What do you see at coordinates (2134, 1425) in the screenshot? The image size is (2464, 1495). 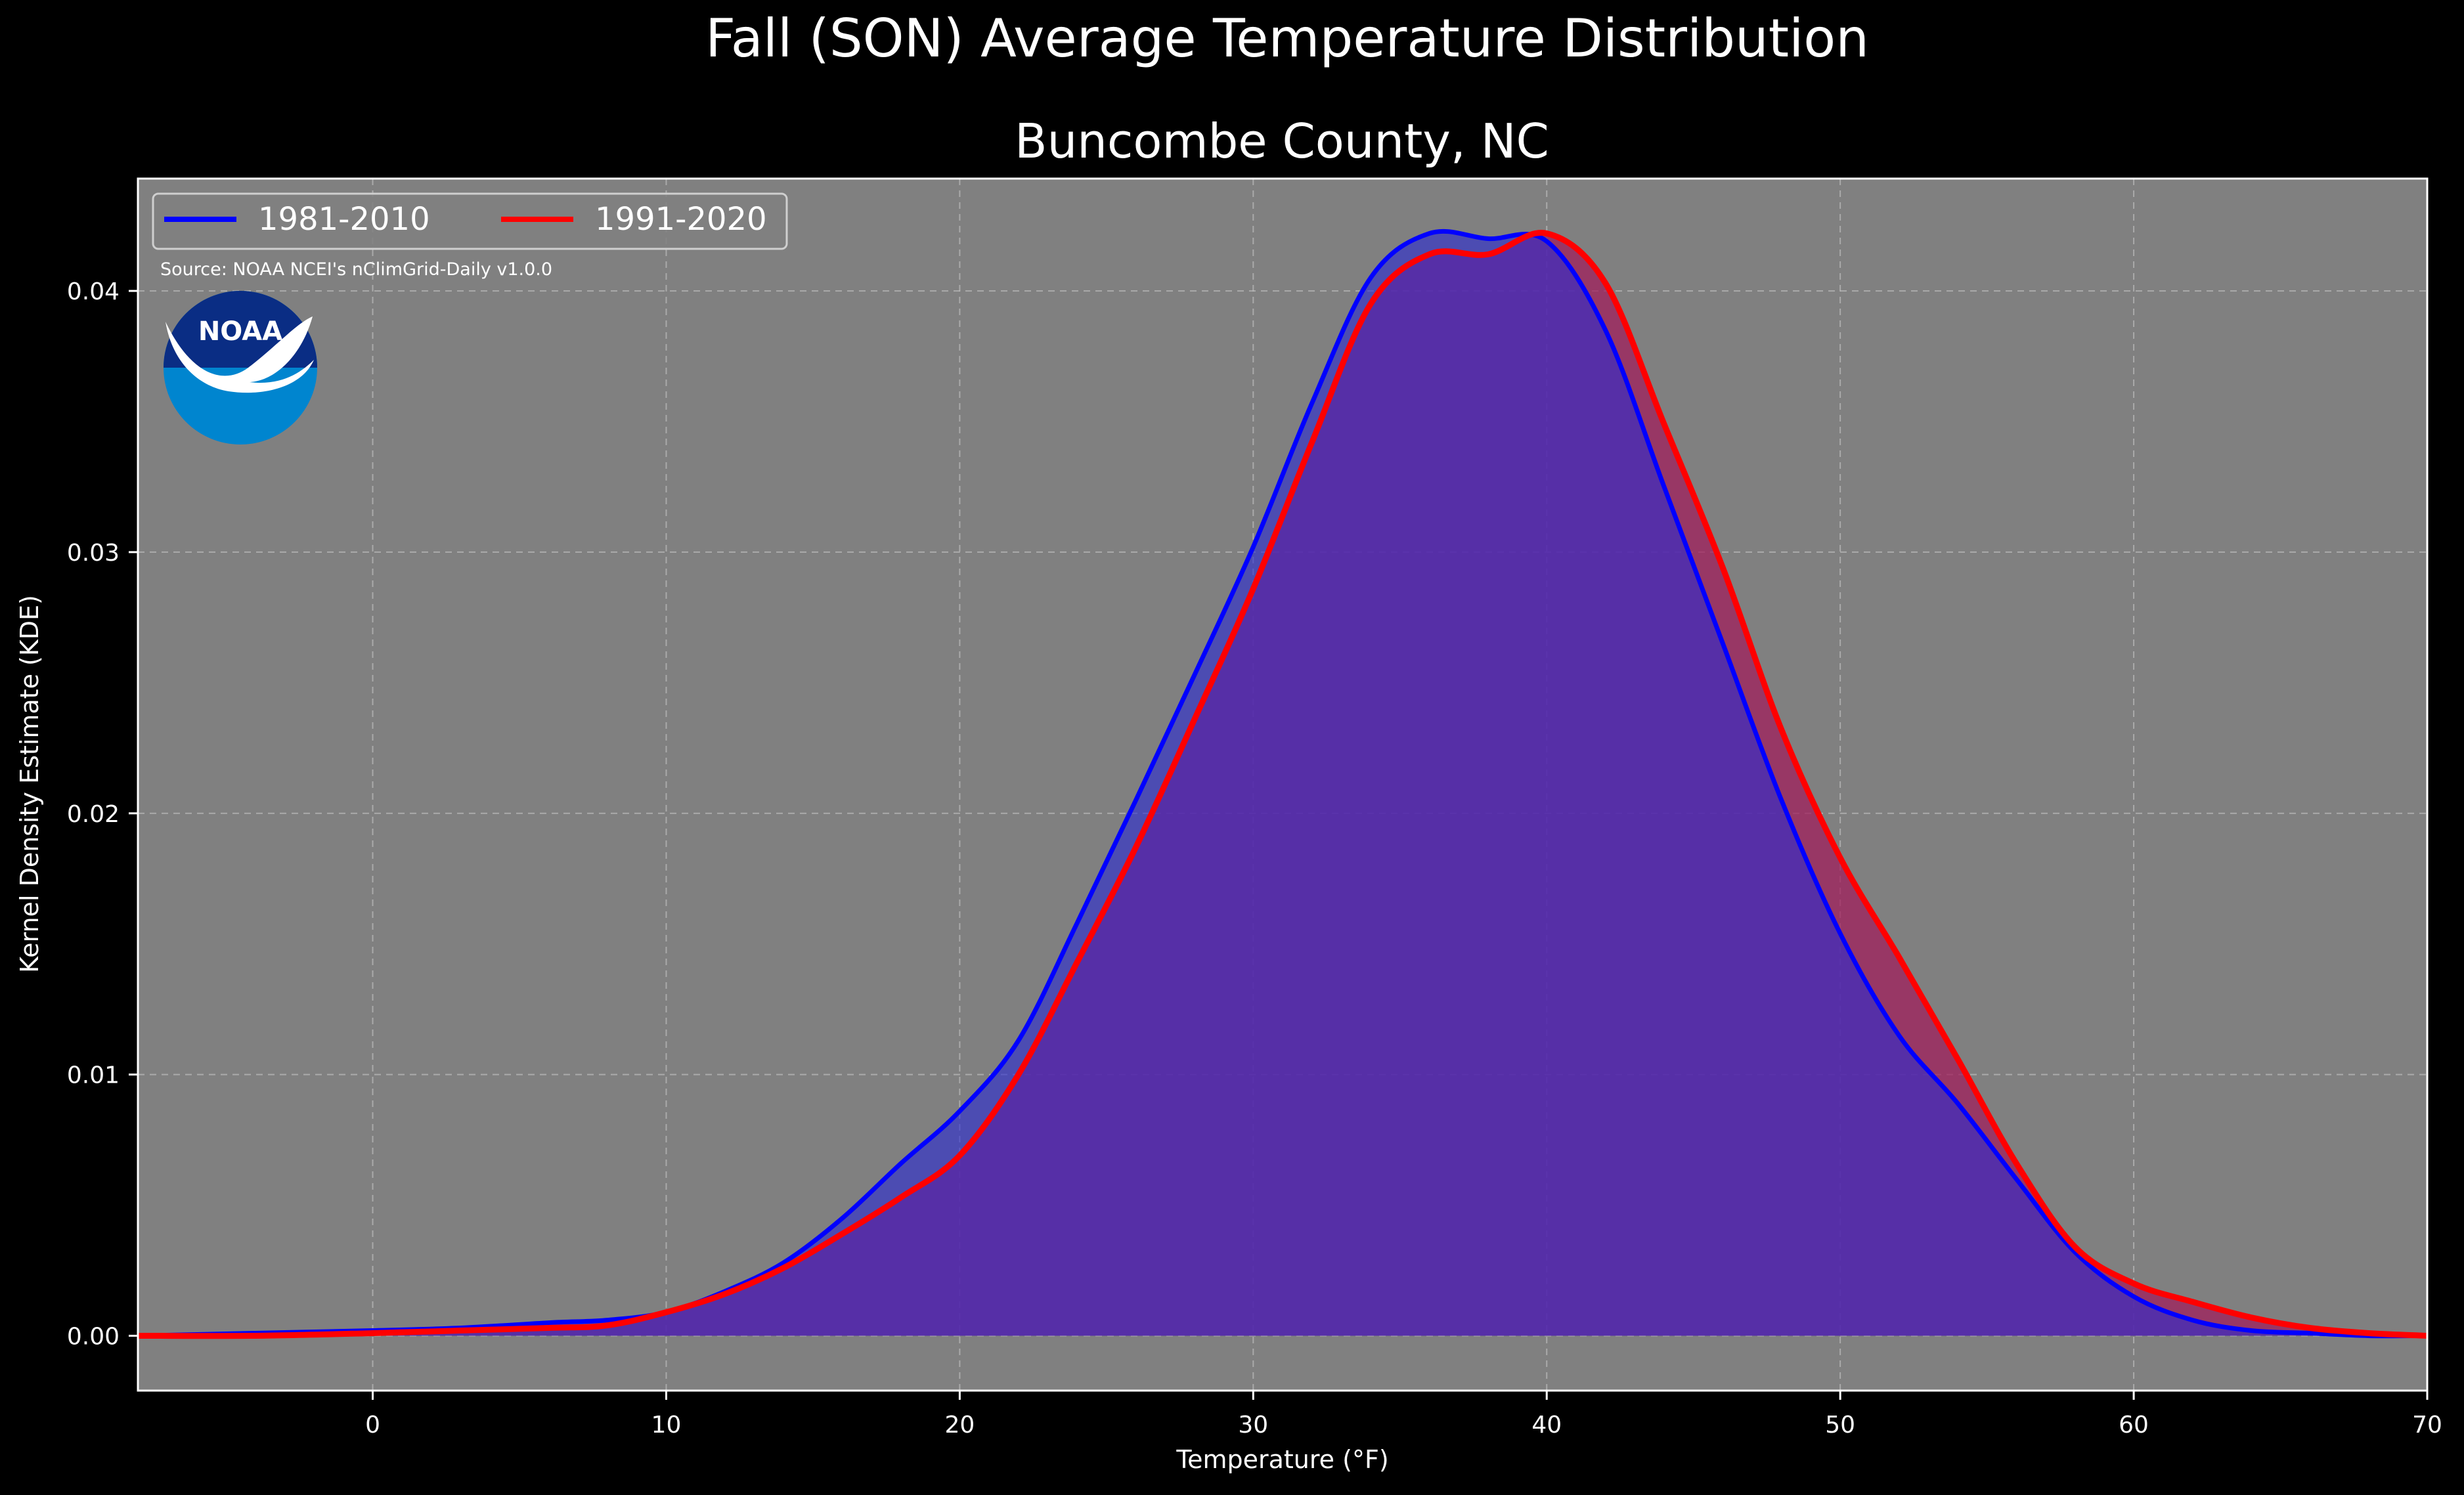 I see `x-tick-label: 60` at bounding box center [2134, 1425].